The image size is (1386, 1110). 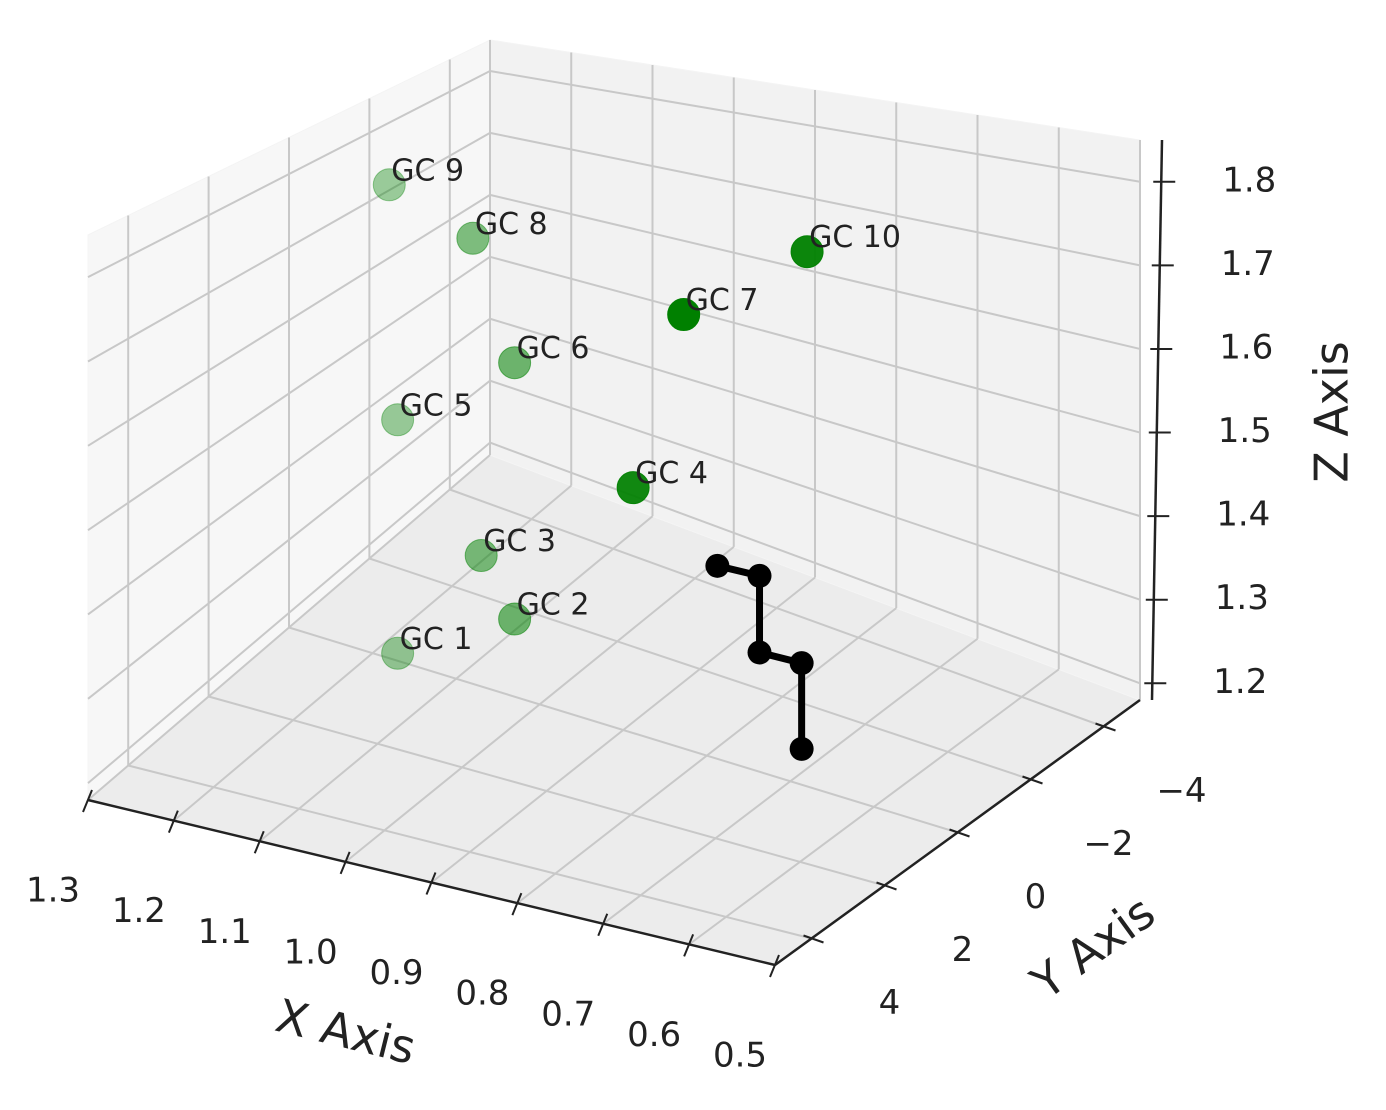 What do you see at coordinates (1240, 682) in the screenshot?
I see `z-tick-label: 1.2` at bounding box center [1240, 682].